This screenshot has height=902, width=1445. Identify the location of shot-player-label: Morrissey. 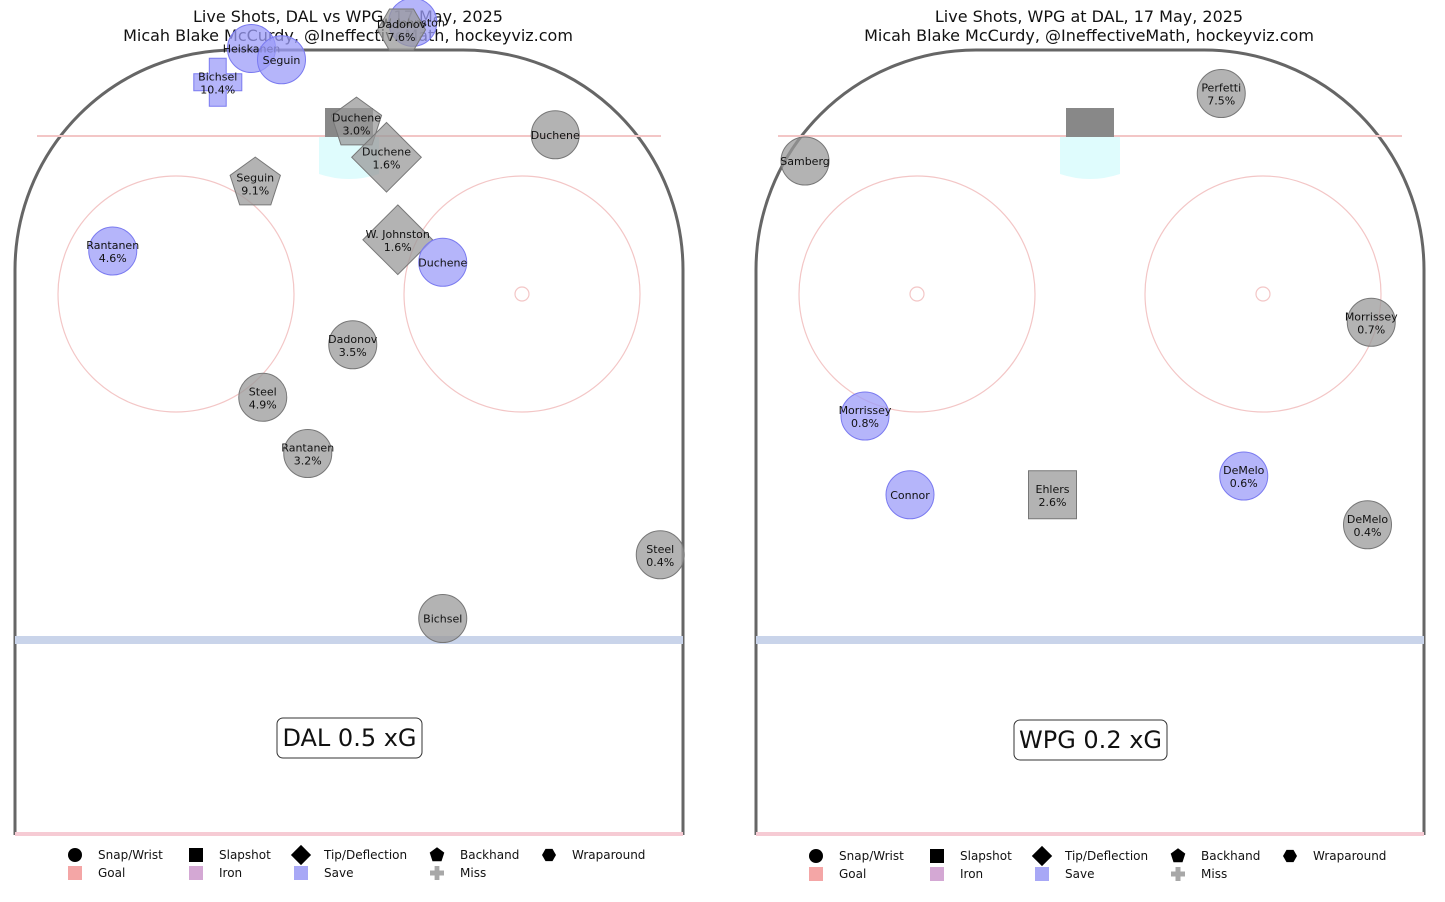
(865, 410).